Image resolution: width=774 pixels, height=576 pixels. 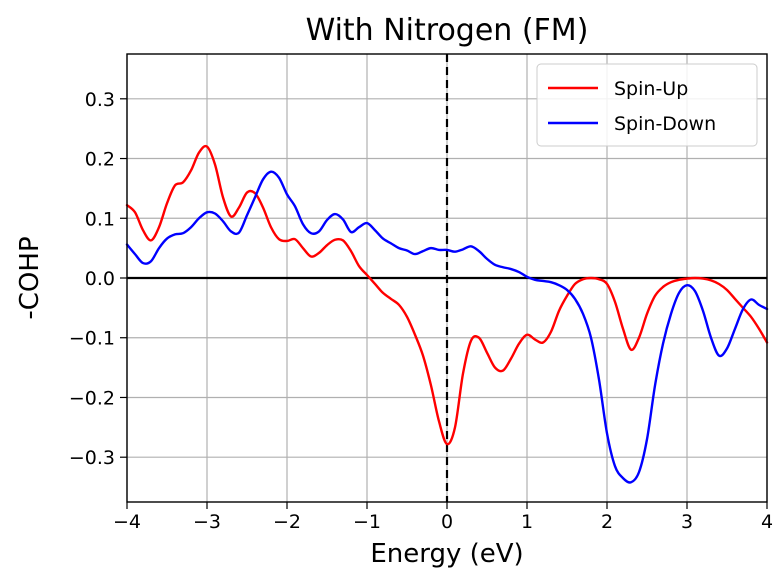 I want to click on x-tick-label: 4, so click(x=767, y=522).